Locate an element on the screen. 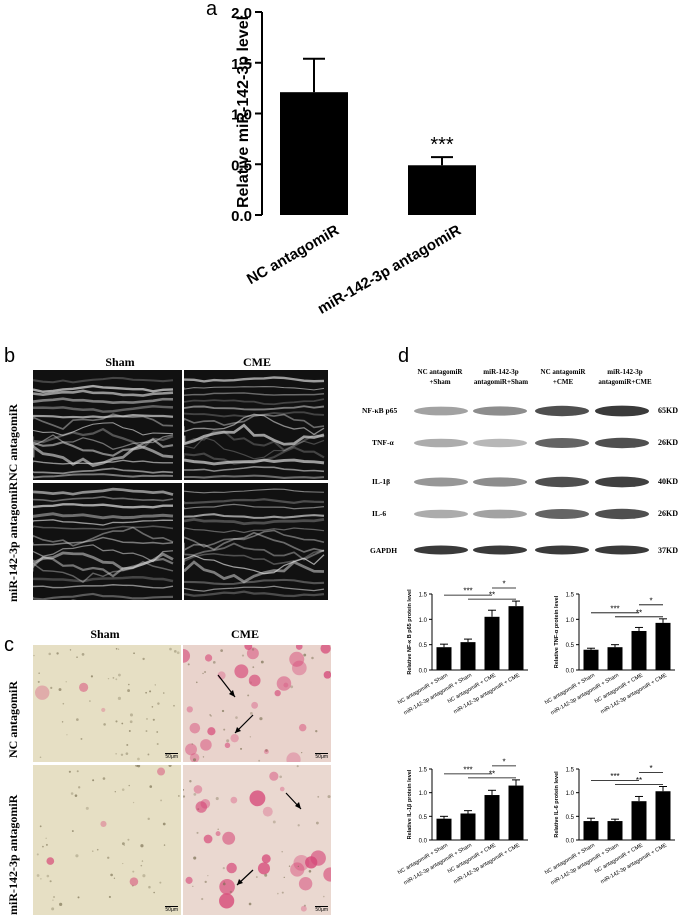  histo-texture-mir-cme is located at coordinates (257, 838).